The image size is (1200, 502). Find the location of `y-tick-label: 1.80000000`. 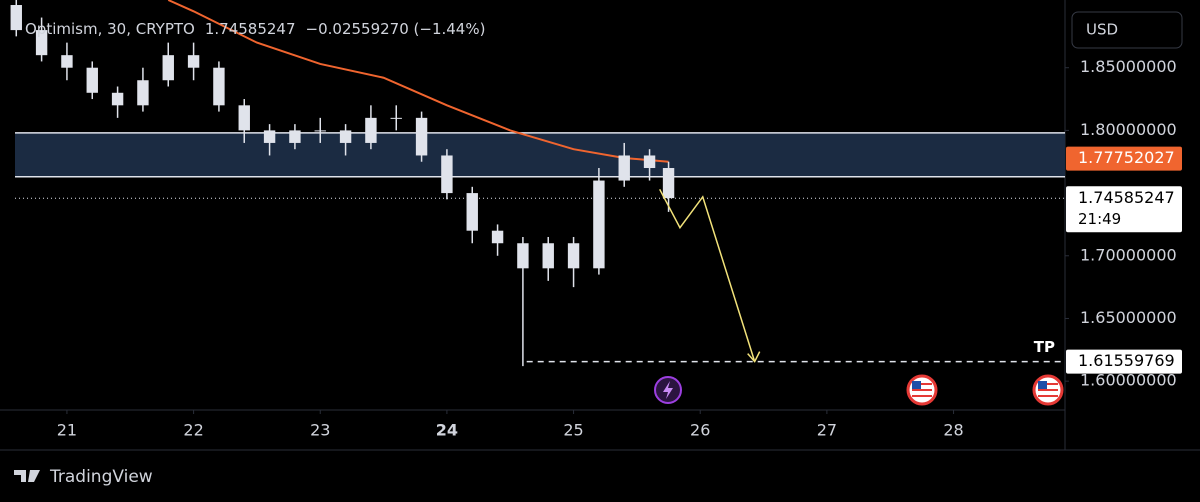

y-tick-label: 1.80000000 is located at coordinates (1128, 129).